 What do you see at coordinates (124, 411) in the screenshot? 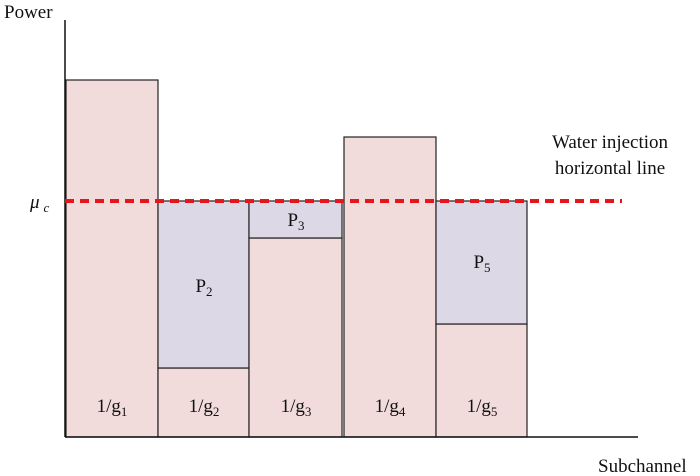
I see `label-part: 1` at bounding box center [124, 411].